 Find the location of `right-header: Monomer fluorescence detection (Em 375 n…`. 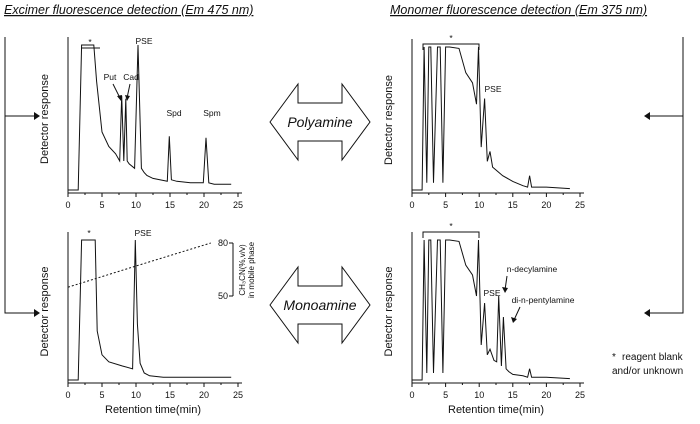

right-header: Monomer fluorescence detection (Em 375 n… is located at coordinates (518, 10).